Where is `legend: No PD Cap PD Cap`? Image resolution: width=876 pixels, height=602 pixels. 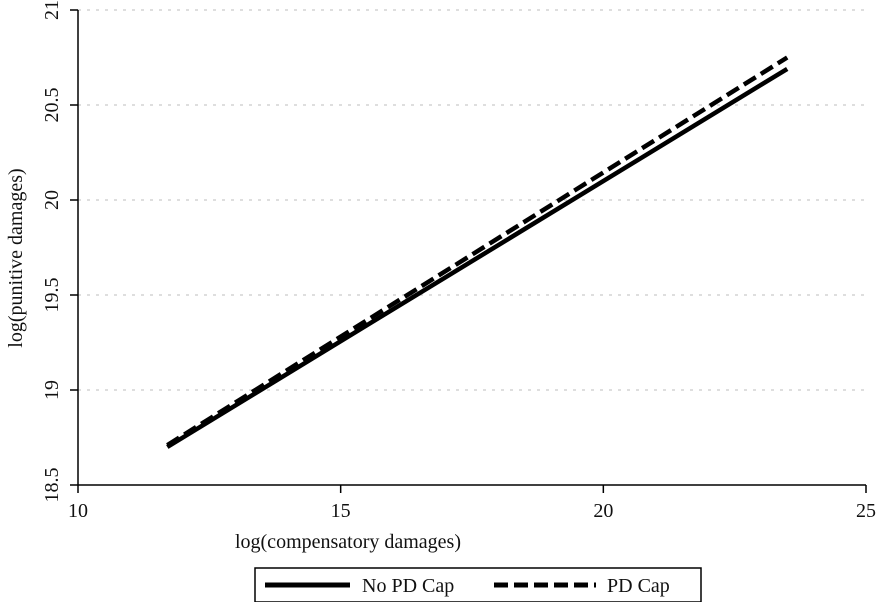 legend: No PD Cap PD Cap is located at coordinates (478, 584).